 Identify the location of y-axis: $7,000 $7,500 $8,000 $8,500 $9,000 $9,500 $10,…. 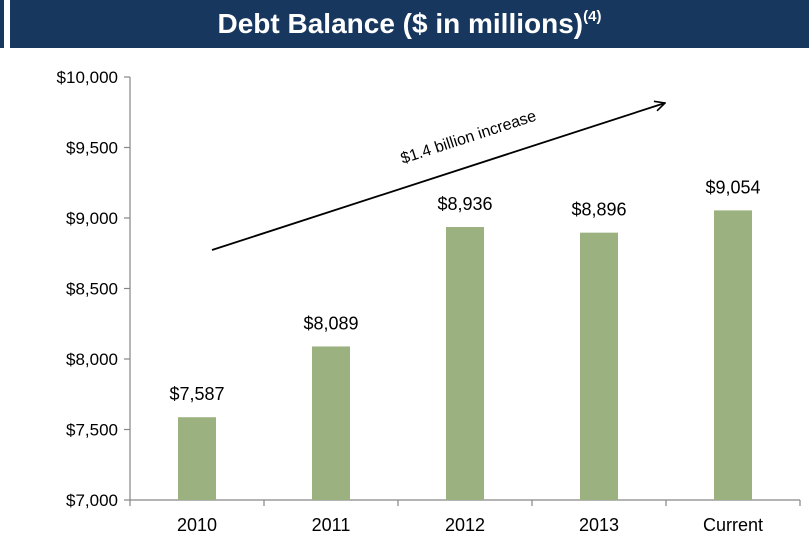
(94, 289).